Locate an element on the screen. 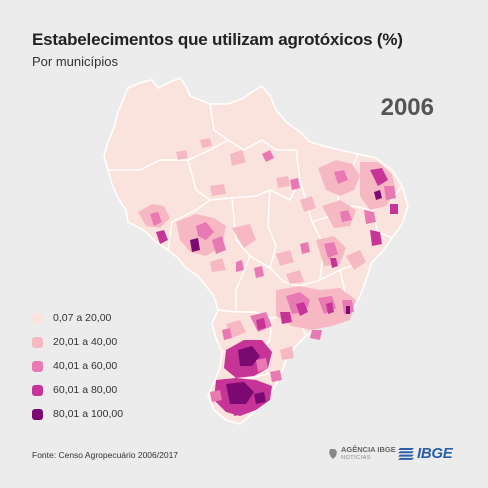  legend-item: 60,01 a 80,00 is located at coordinates (77, 390).